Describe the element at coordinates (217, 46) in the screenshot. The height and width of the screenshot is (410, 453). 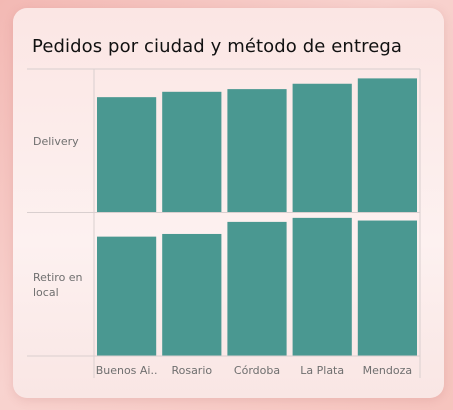
I see `chart-title: Pedidos por ciudad y método de entrega` at that location.